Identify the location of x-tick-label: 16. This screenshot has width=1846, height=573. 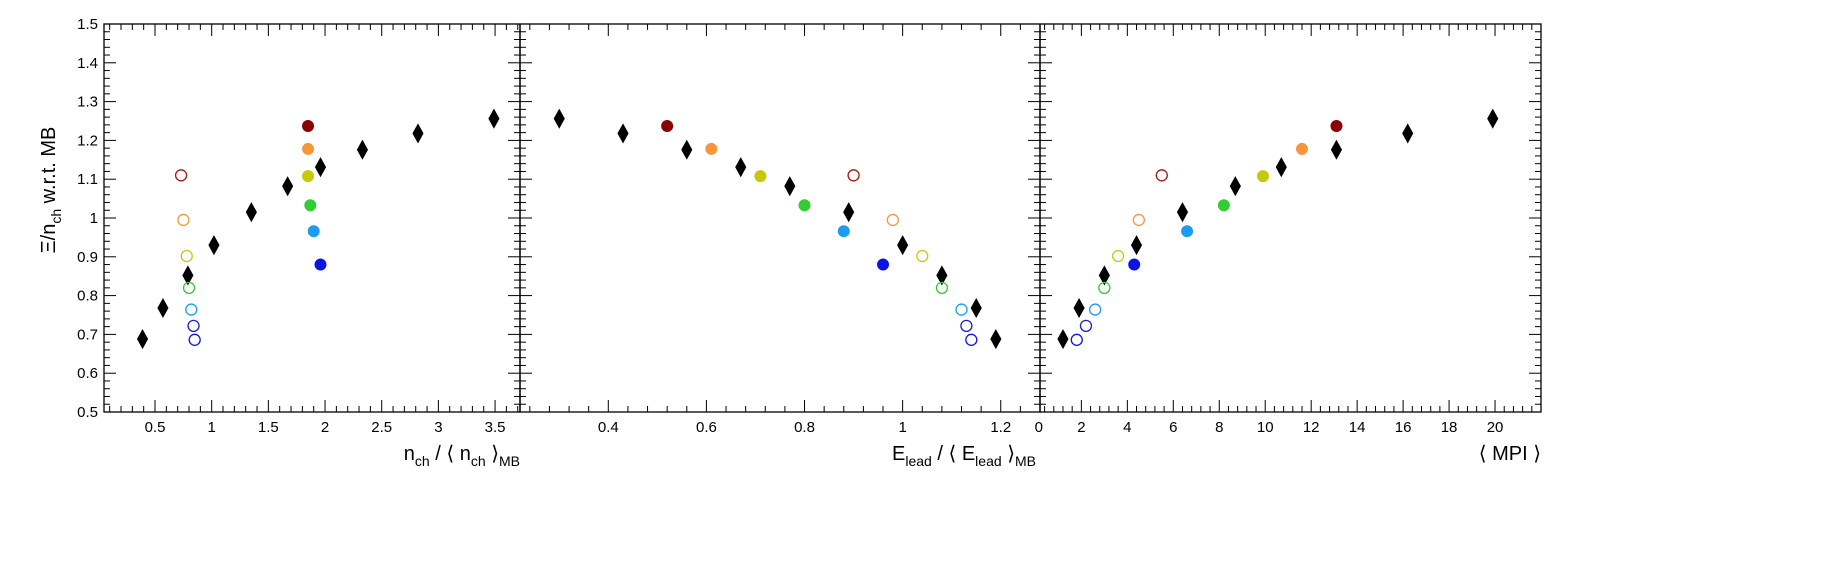
(1403, 427).